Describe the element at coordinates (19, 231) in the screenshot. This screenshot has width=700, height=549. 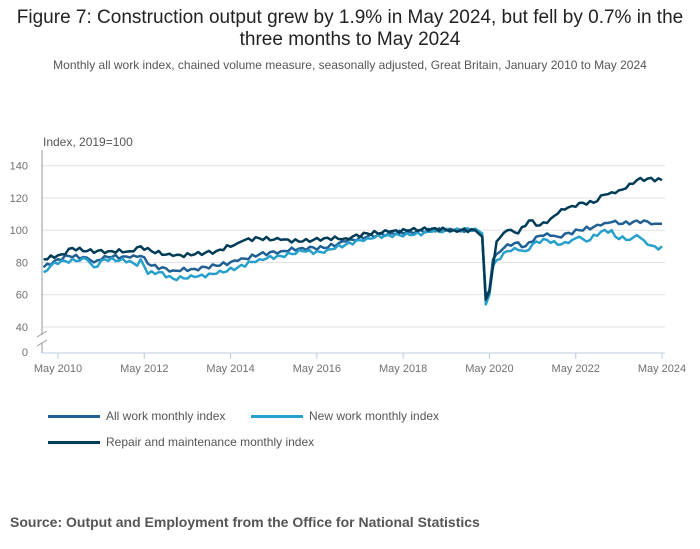
I see `y-tick-label: 100` at that location.